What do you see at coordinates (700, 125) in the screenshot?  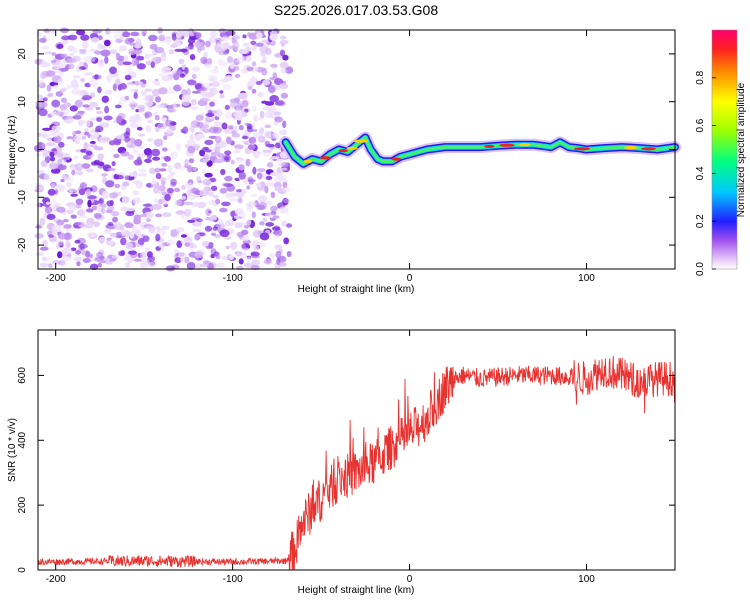 I see `colorbar-tick-label: 0.6` at bounding box center [700, 125].